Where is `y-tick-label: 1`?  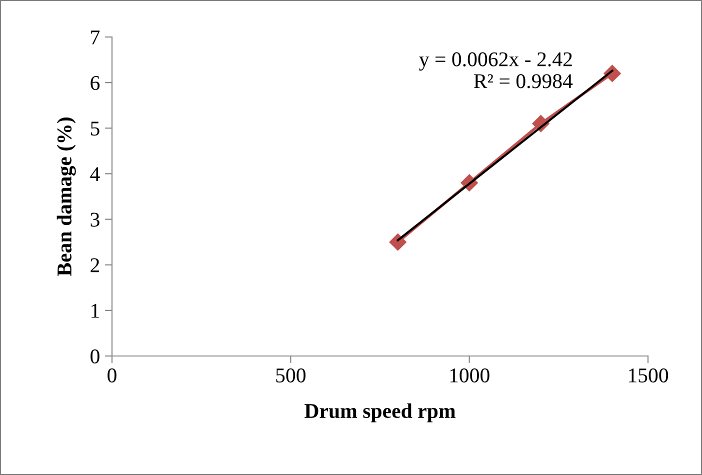
y-tick-label: 1 is located at coordinates (95, 311).